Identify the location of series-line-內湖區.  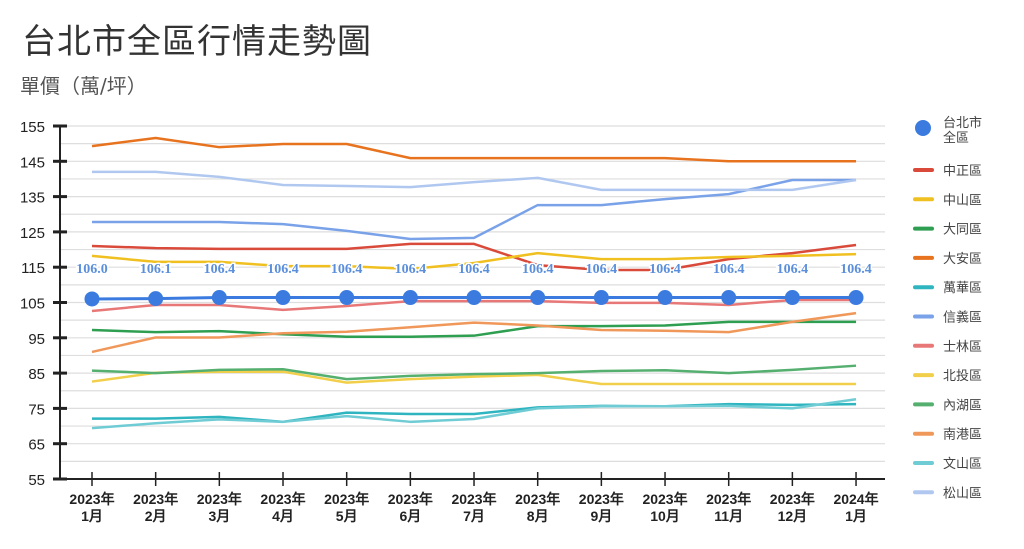
(474, 372).